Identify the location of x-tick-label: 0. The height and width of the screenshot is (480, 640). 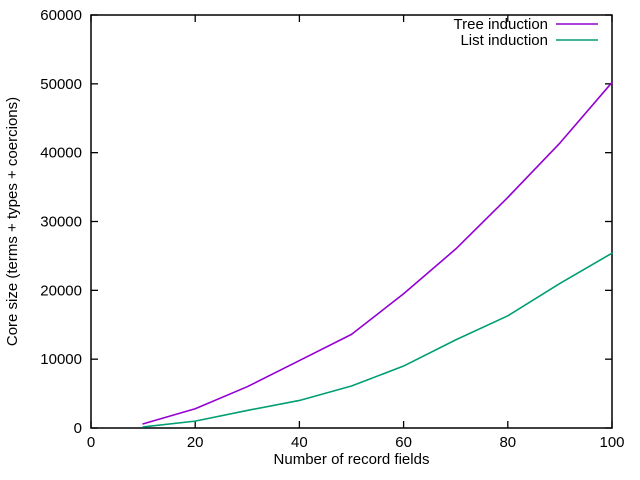
(91, 442).